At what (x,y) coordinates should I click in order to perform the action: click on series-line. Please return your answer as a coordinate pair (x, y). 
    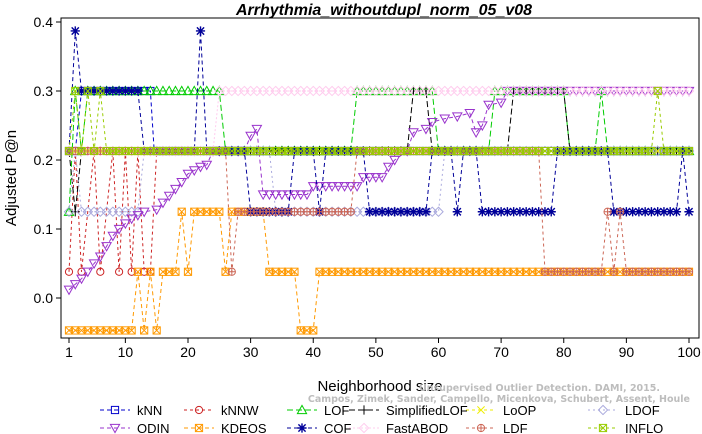
    Looking at the image, I should click on (378, 181).